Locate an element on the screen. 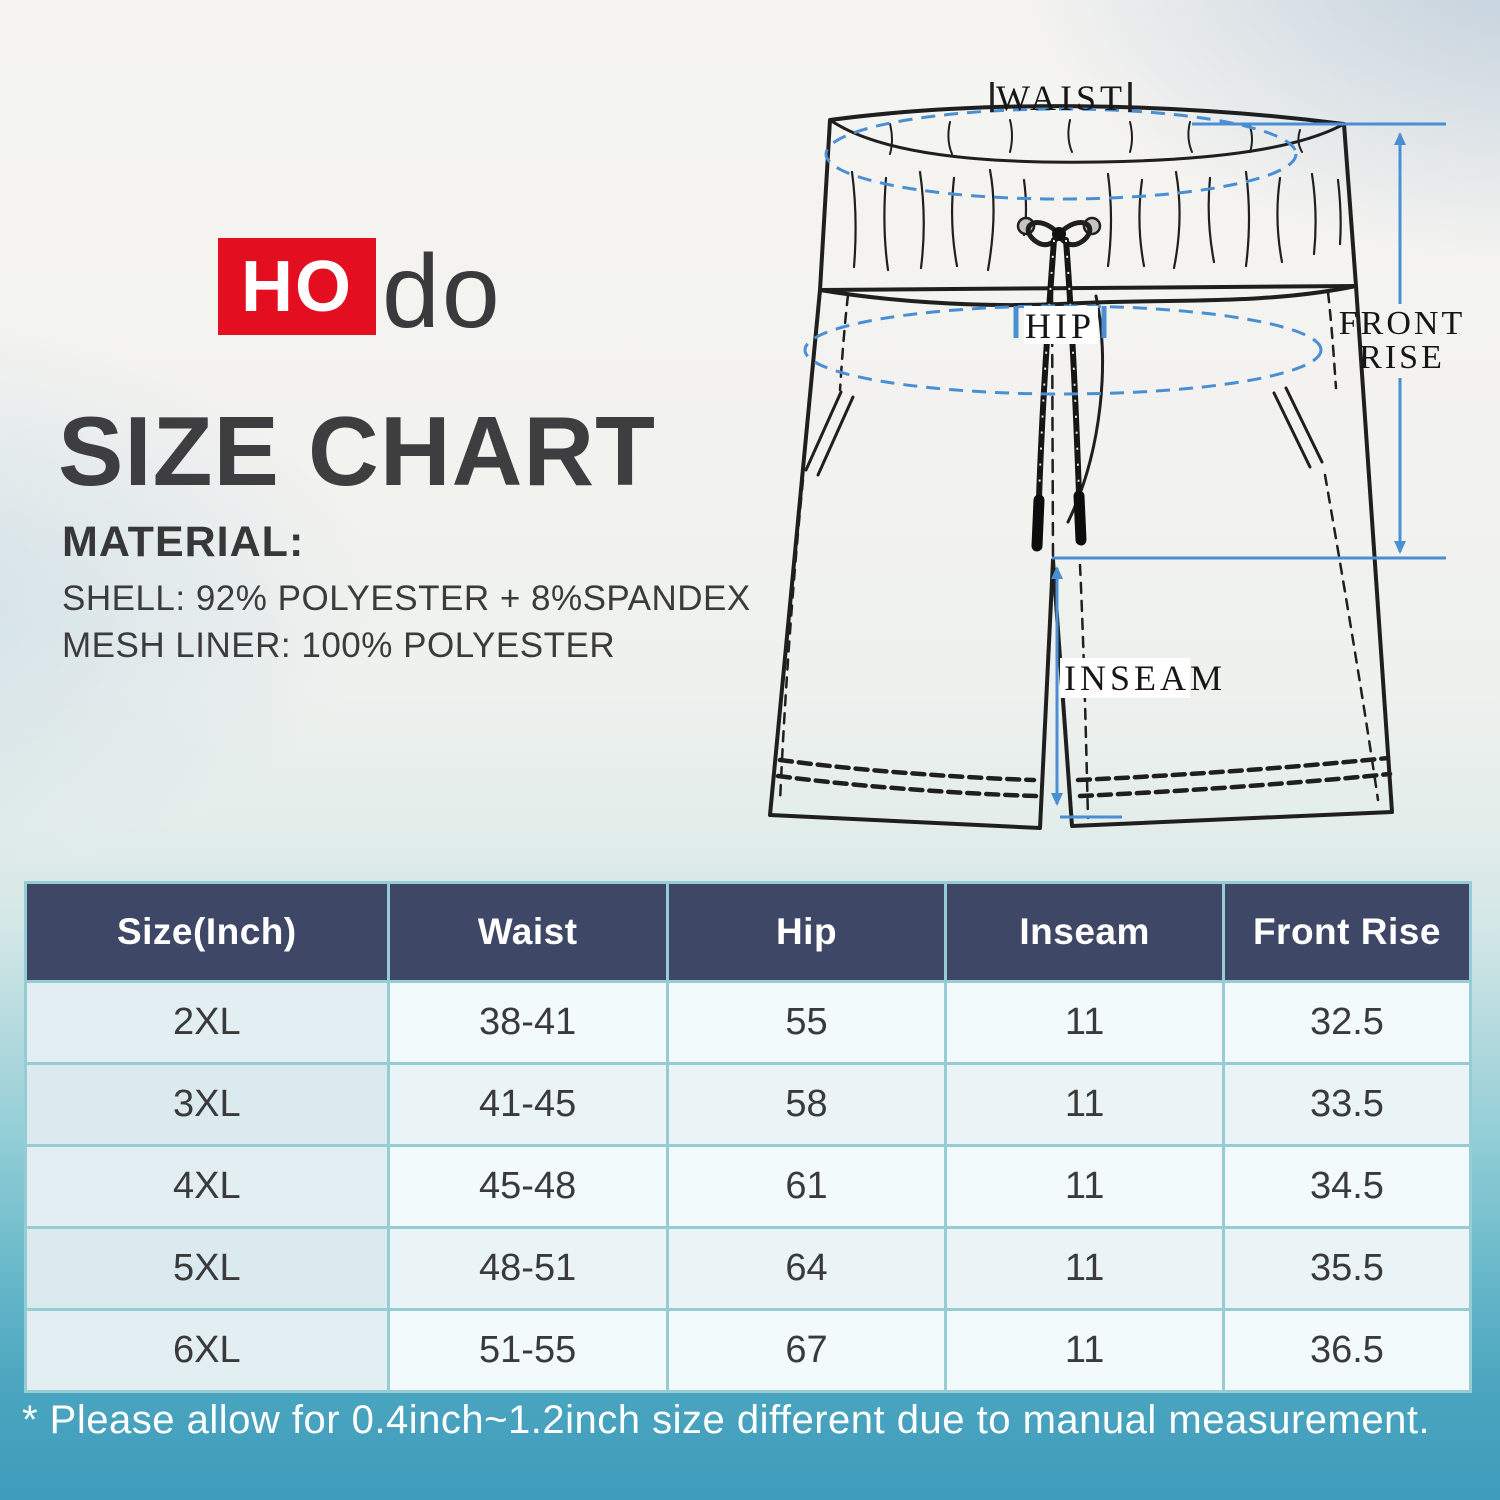 The image size is (1500, 1500). hip-label: HIP is located at coordinates (1060, 326).